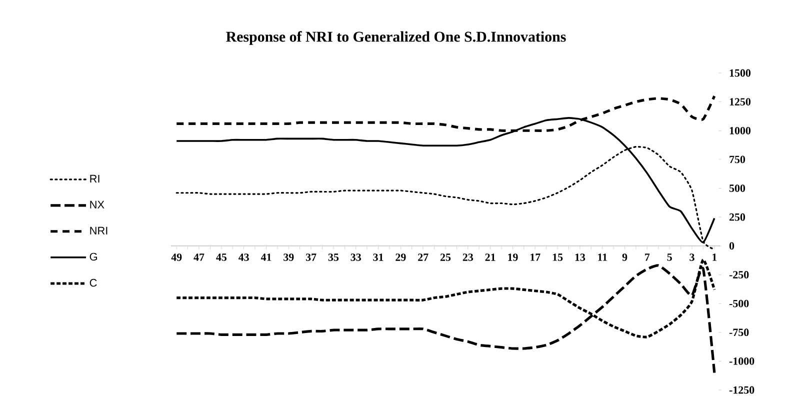 Image resolution: width=792 pixels, height=406 pixels. Describe the element at coordinates (266, 257) in the screenshot. I see `x-tick-label: 41` at that location.